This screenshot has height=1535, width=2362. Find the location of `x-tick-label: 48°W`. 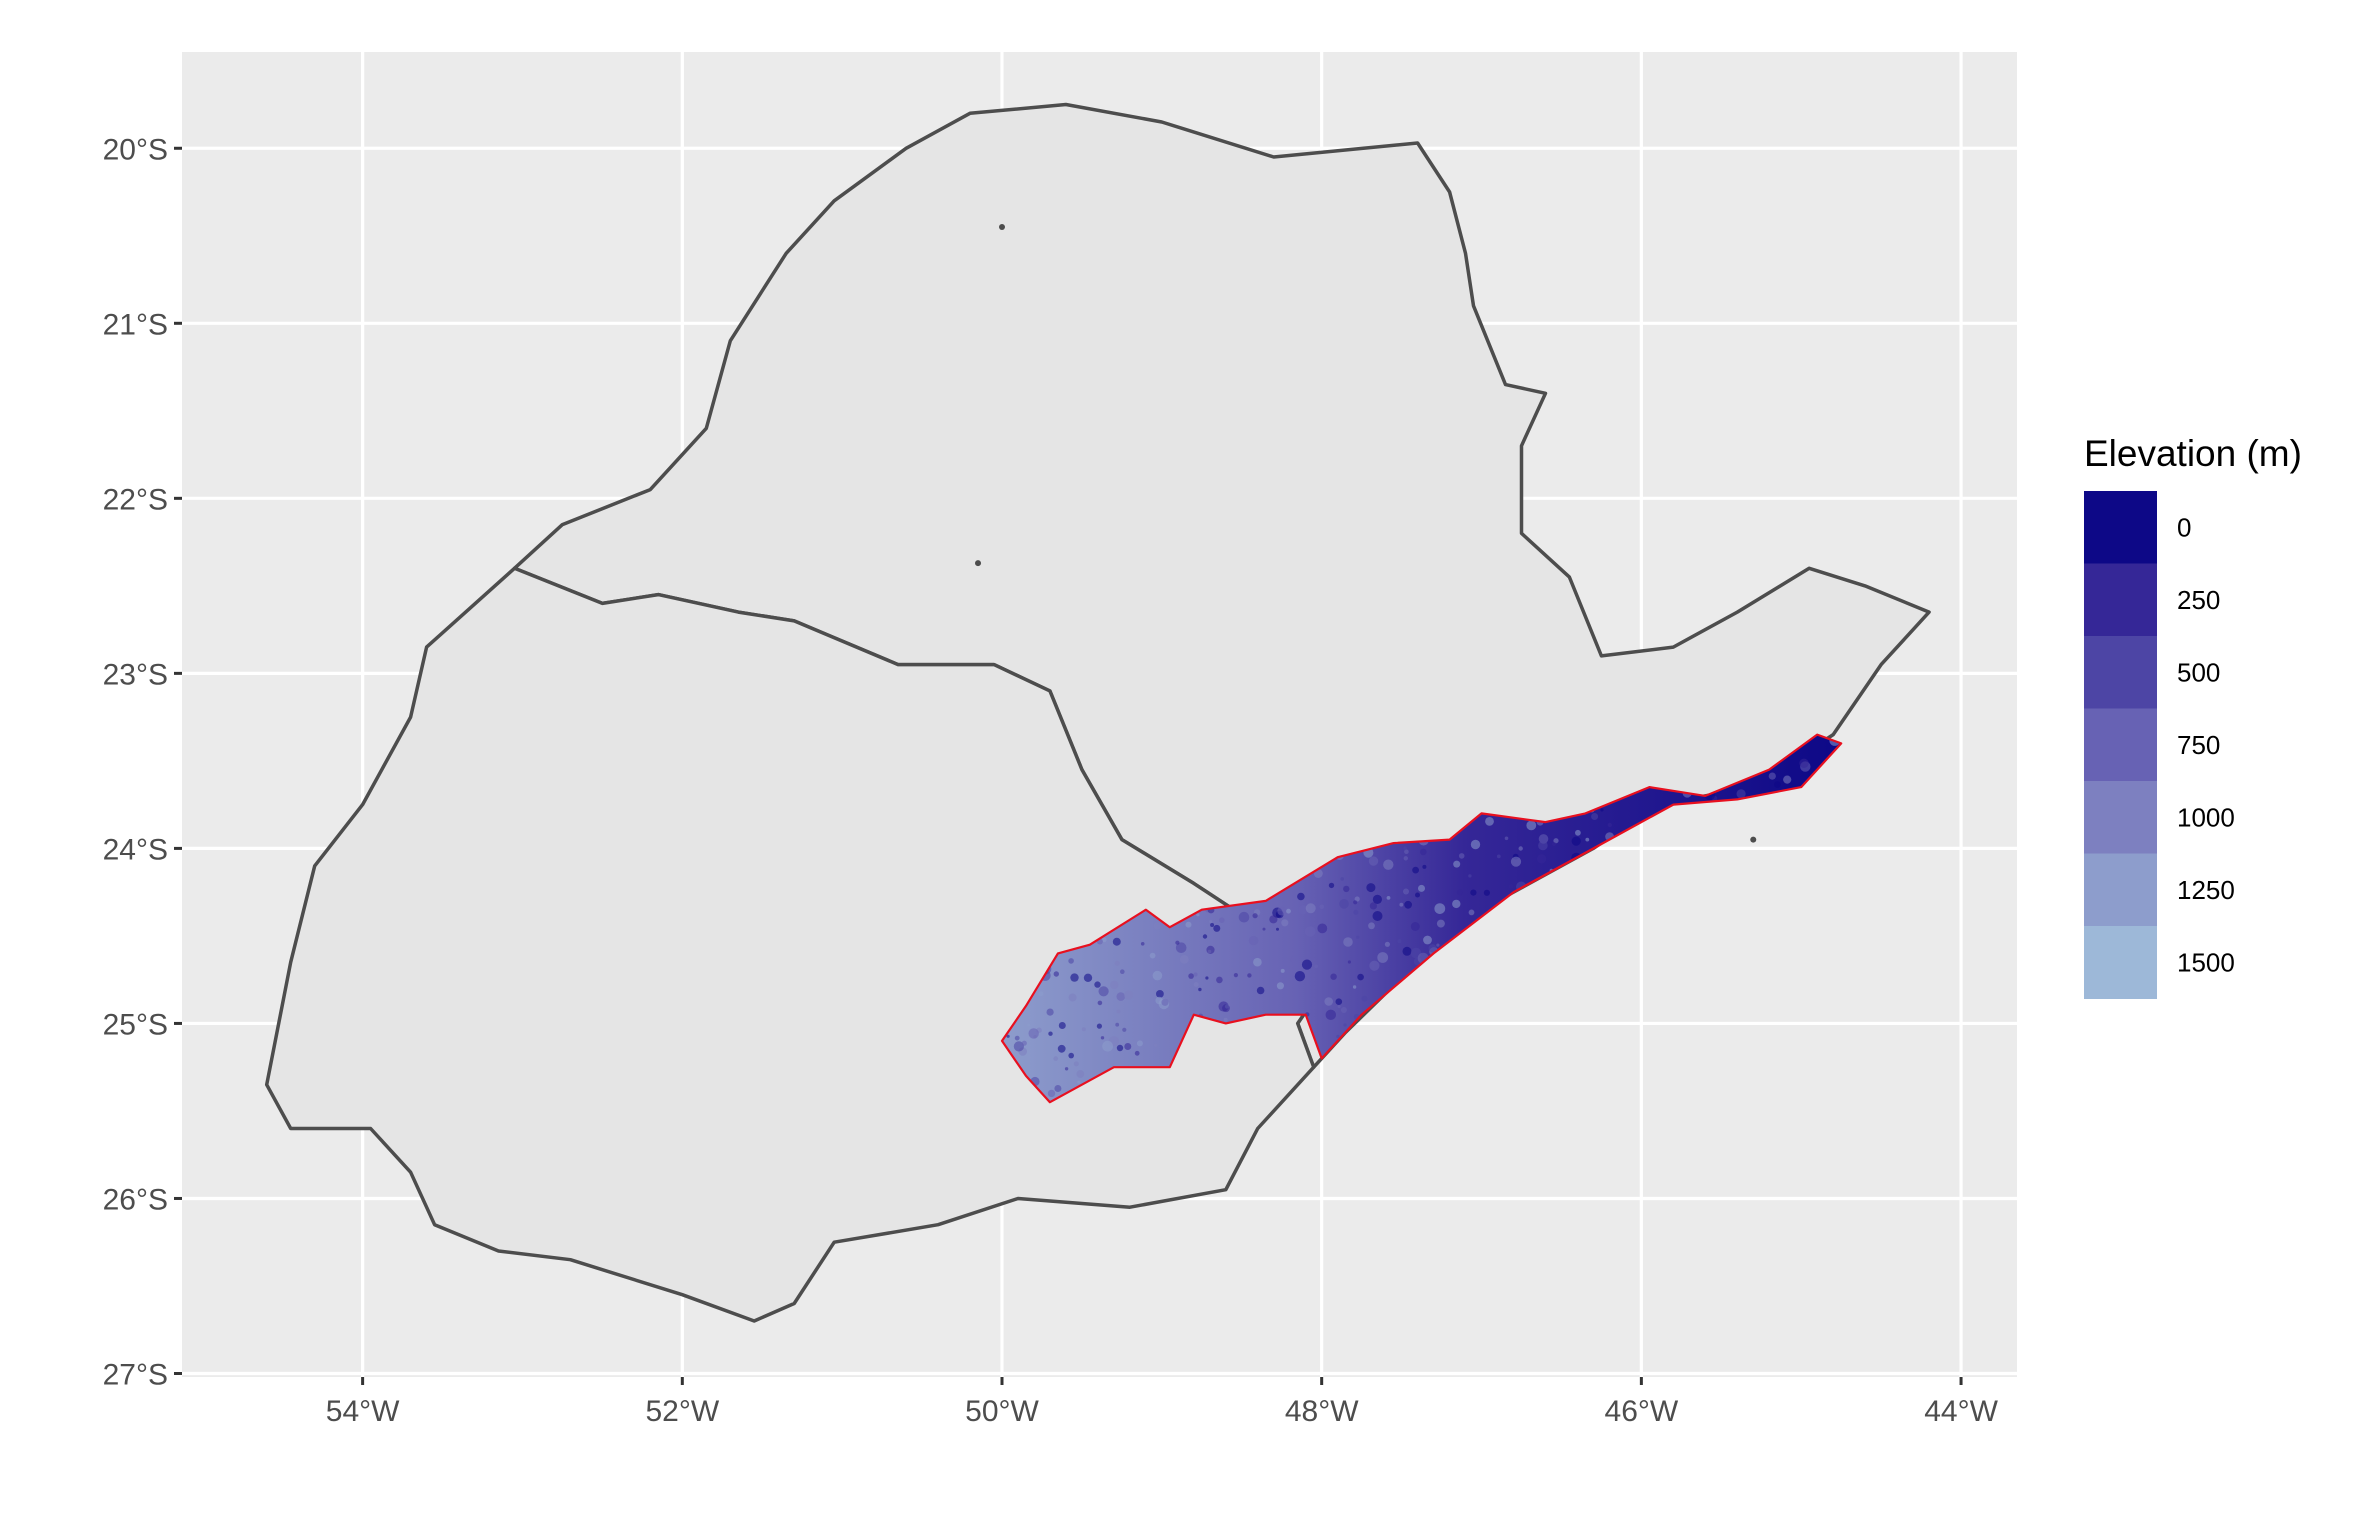

x-tick-label: 48°W is located at coordinates (1322, 1411).